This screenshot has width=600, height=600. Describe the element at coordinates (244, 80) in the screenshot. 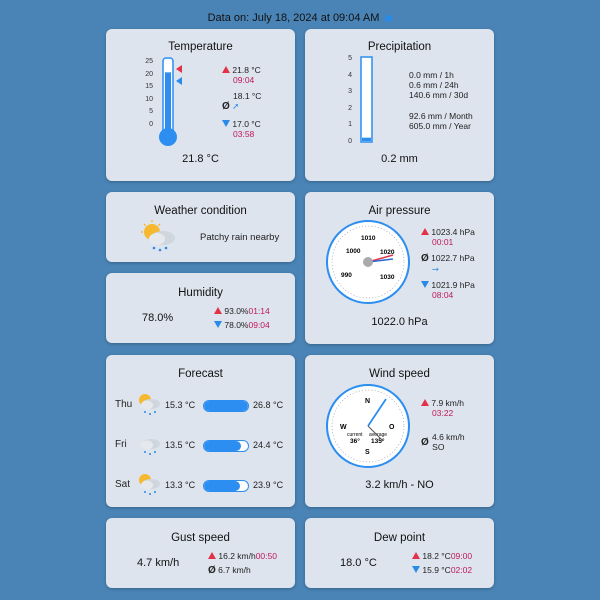

I see `temp-max-time: 09:04` at that location.